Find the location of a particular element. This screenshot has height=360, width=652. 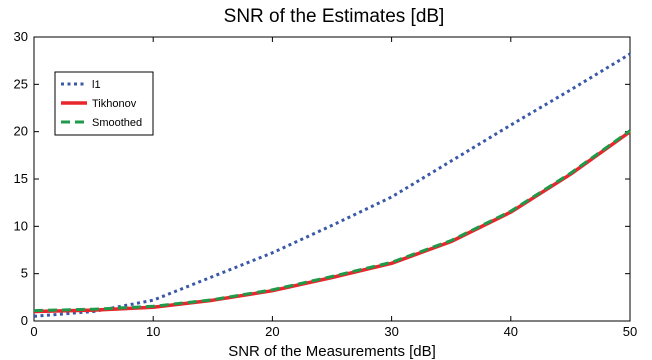

chart-title: SNR of the Estimates [dB] is located at coordinates (334, 16).